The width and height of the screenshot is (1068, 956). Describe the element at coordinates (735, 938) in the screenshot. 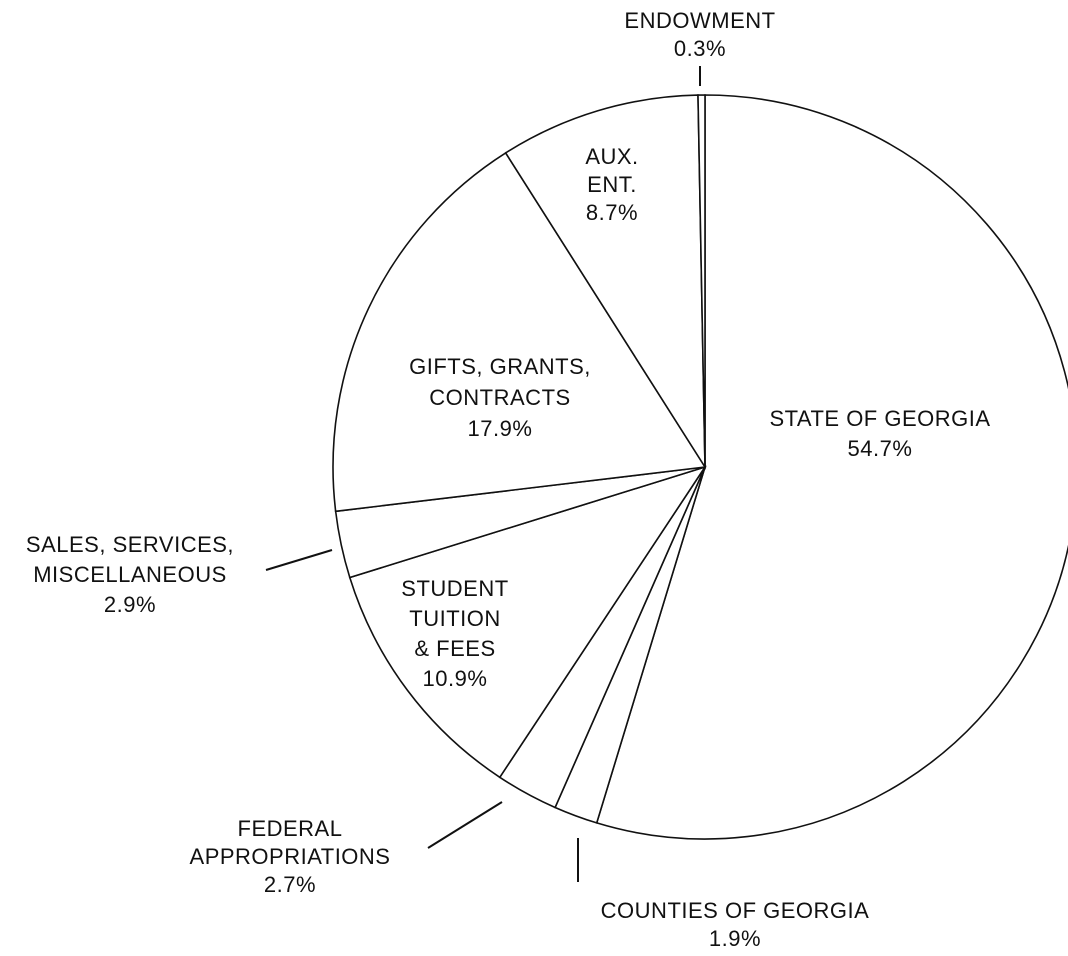

I see `value-label: 1.9%` at that location.